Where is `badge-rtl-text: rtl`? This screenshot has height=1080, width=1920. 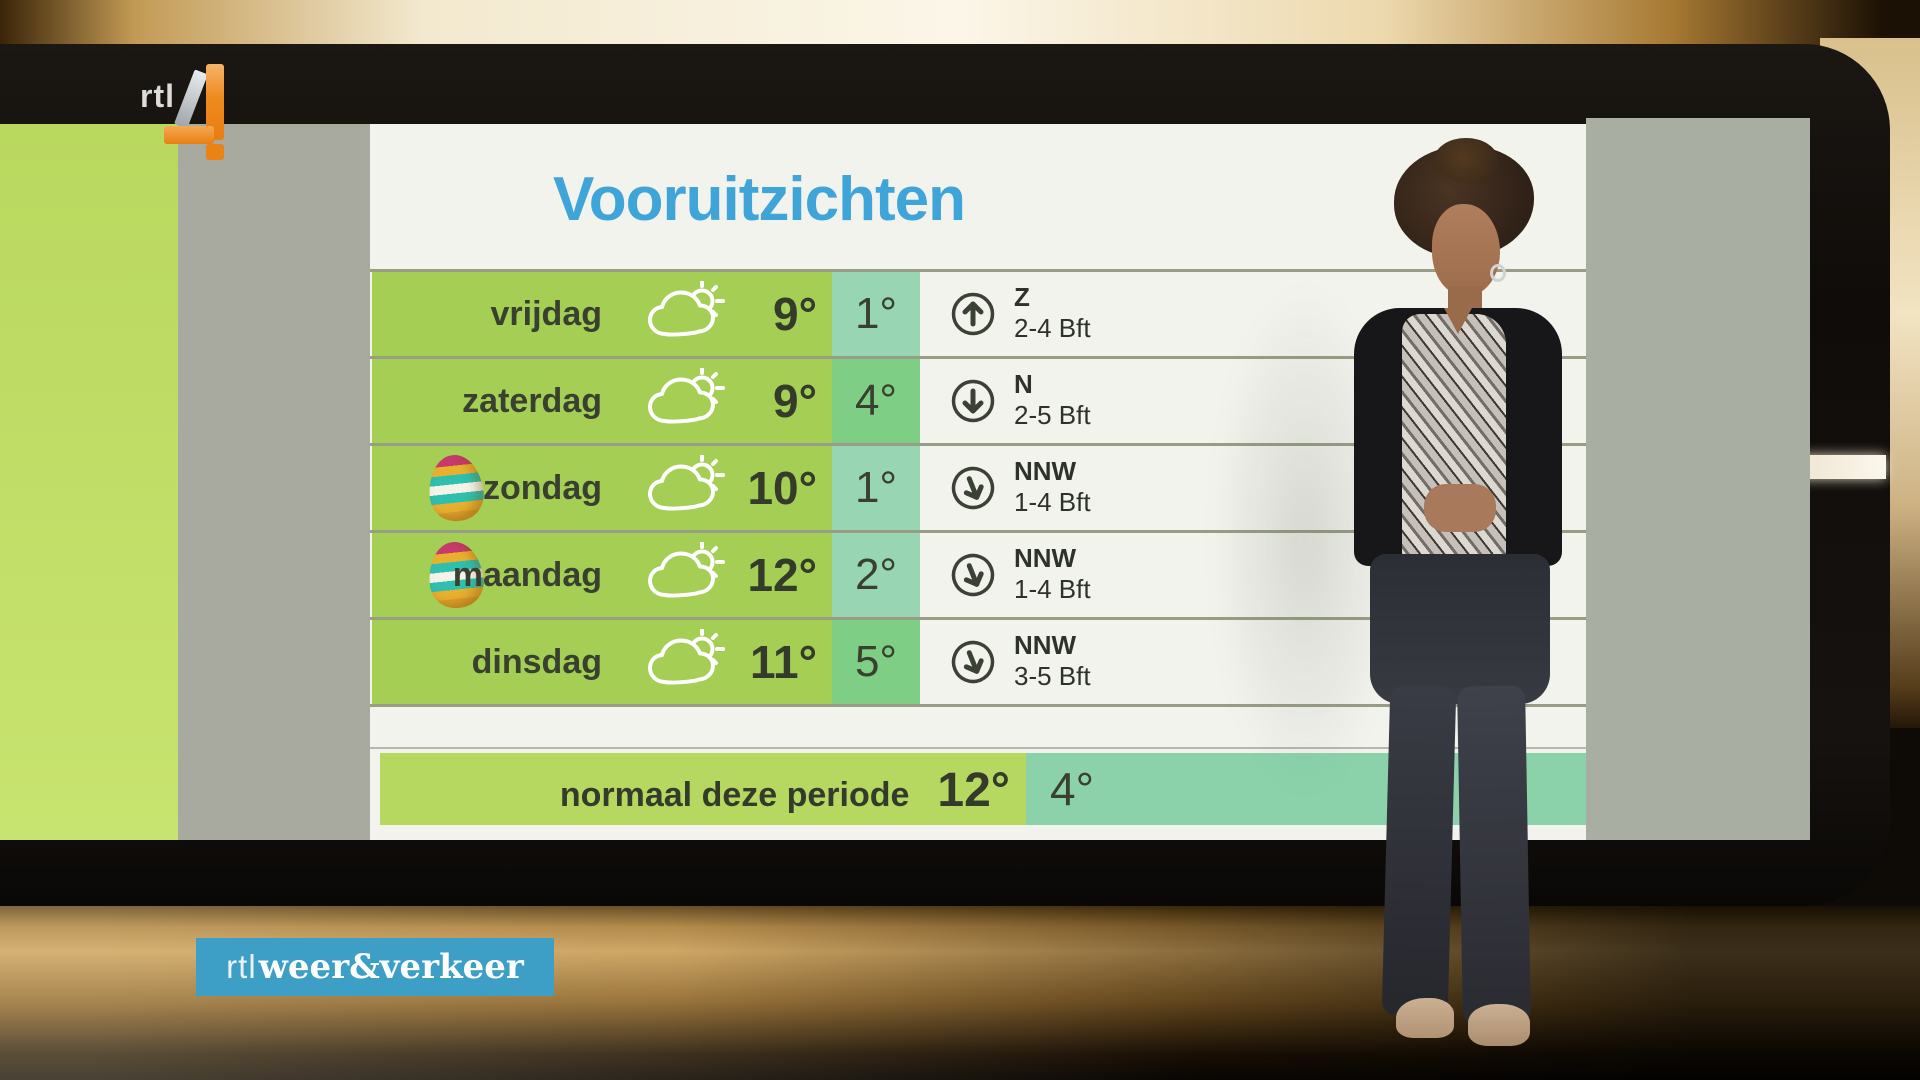 badge-rtl-text: rtl is located at coordinates (241, 966).